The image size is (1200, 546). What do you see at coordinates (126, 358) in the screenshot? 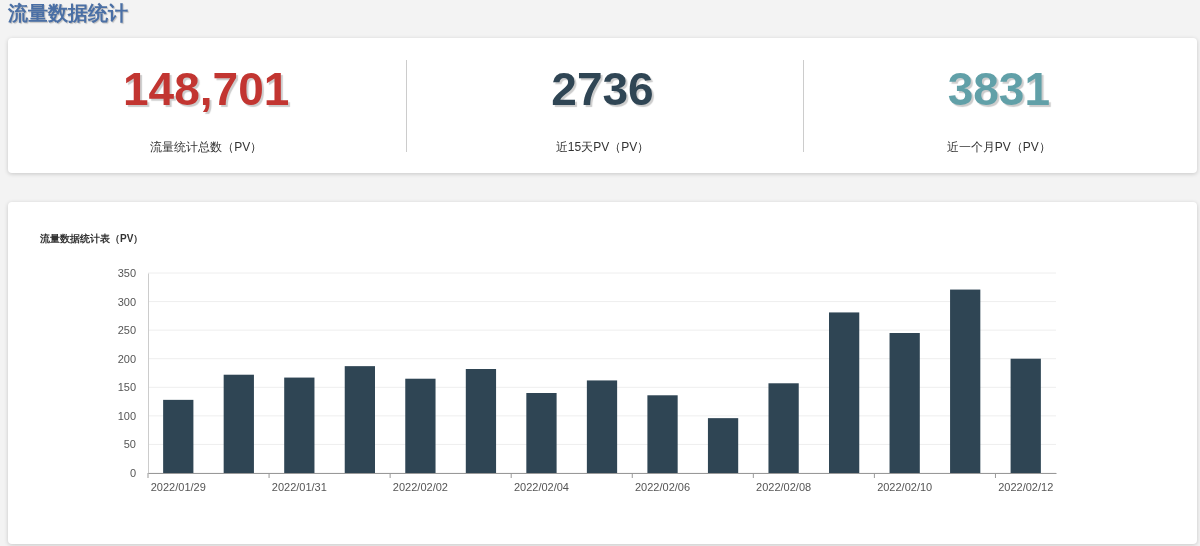
I see `y-tick-label: 200` at bounding box center [126, 358].